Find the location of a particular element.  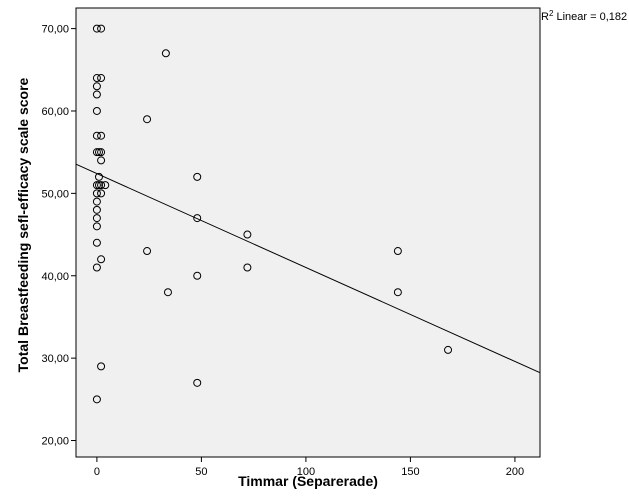

x-tick-label: 100 is located at coordinates (306, 472).